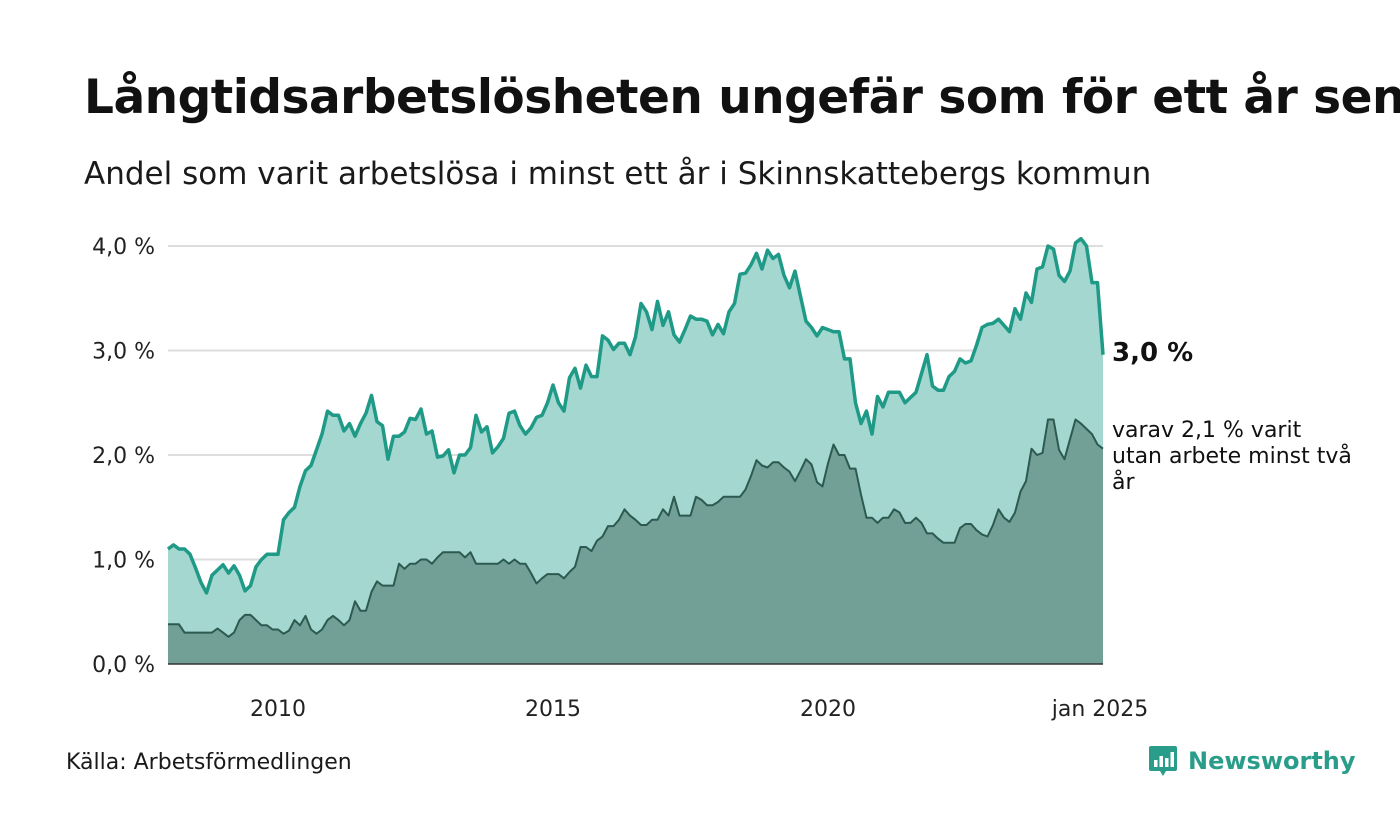 Image resolution: width=1400 pixels, height=840 pixels. Describe the element at coordinates (278, 709) in the screenshot. I see `x-tick-label: 2010` at that location.